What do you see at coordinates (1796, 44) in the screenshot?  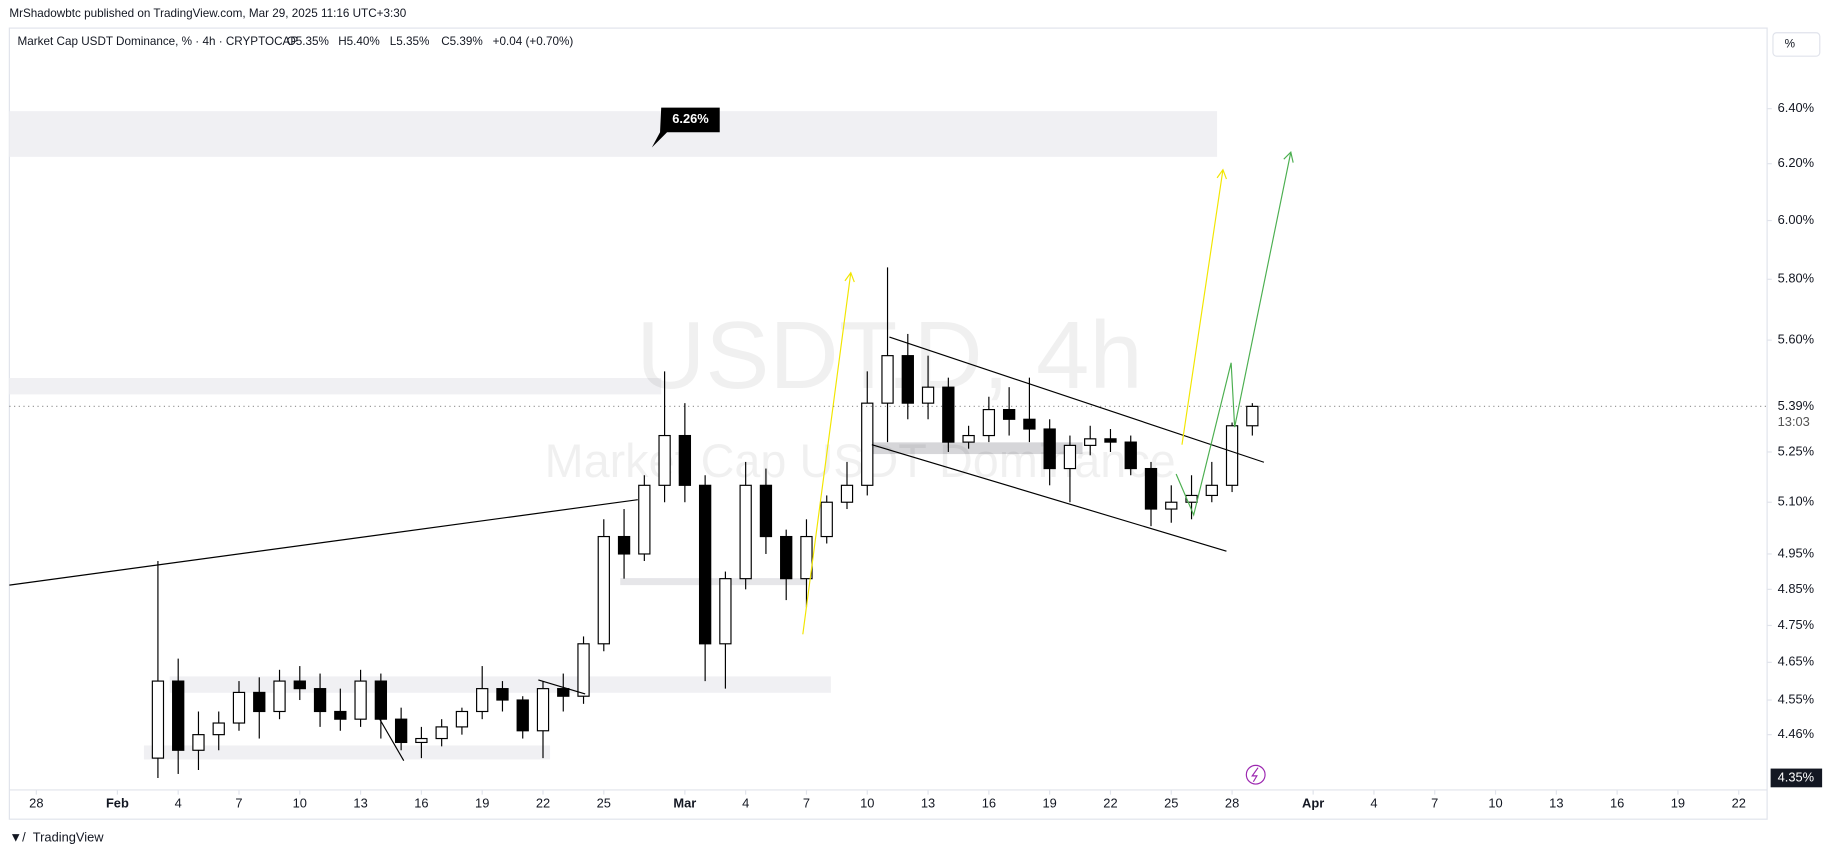 I see `scale-button` at bounding box center [1796, 44].